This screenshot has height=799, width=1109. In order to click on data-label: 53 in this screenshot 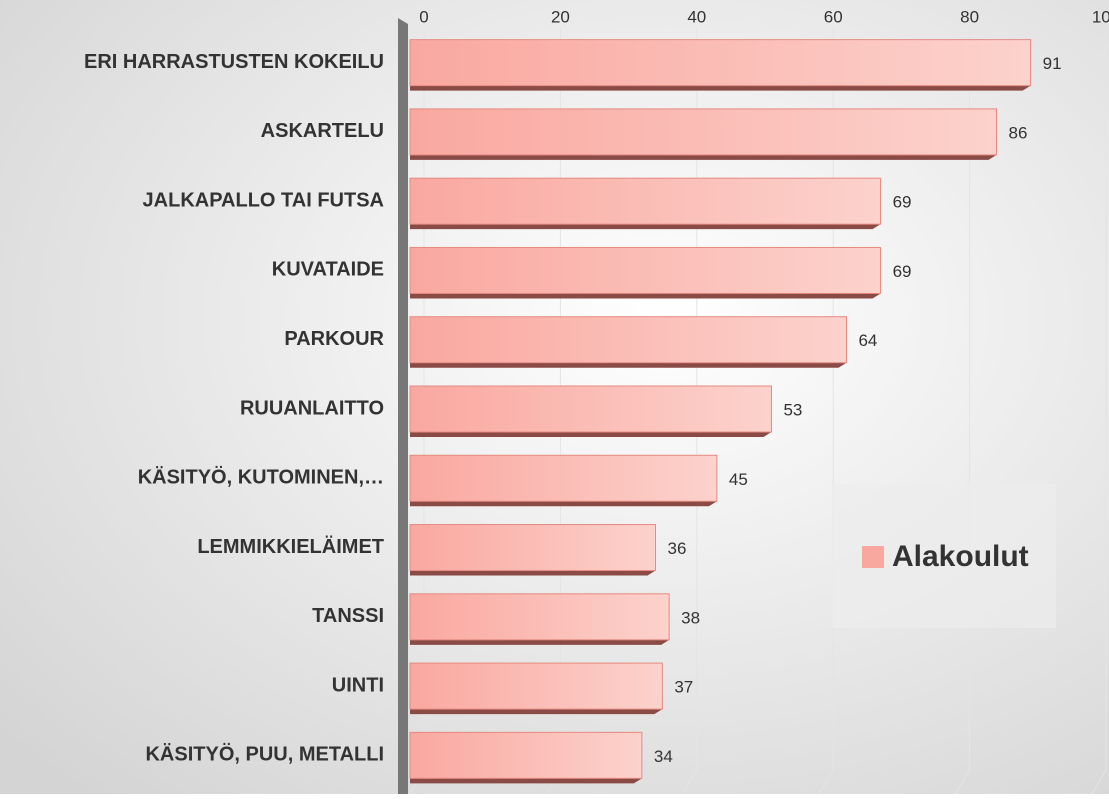, I will do `click(792, 409)`.